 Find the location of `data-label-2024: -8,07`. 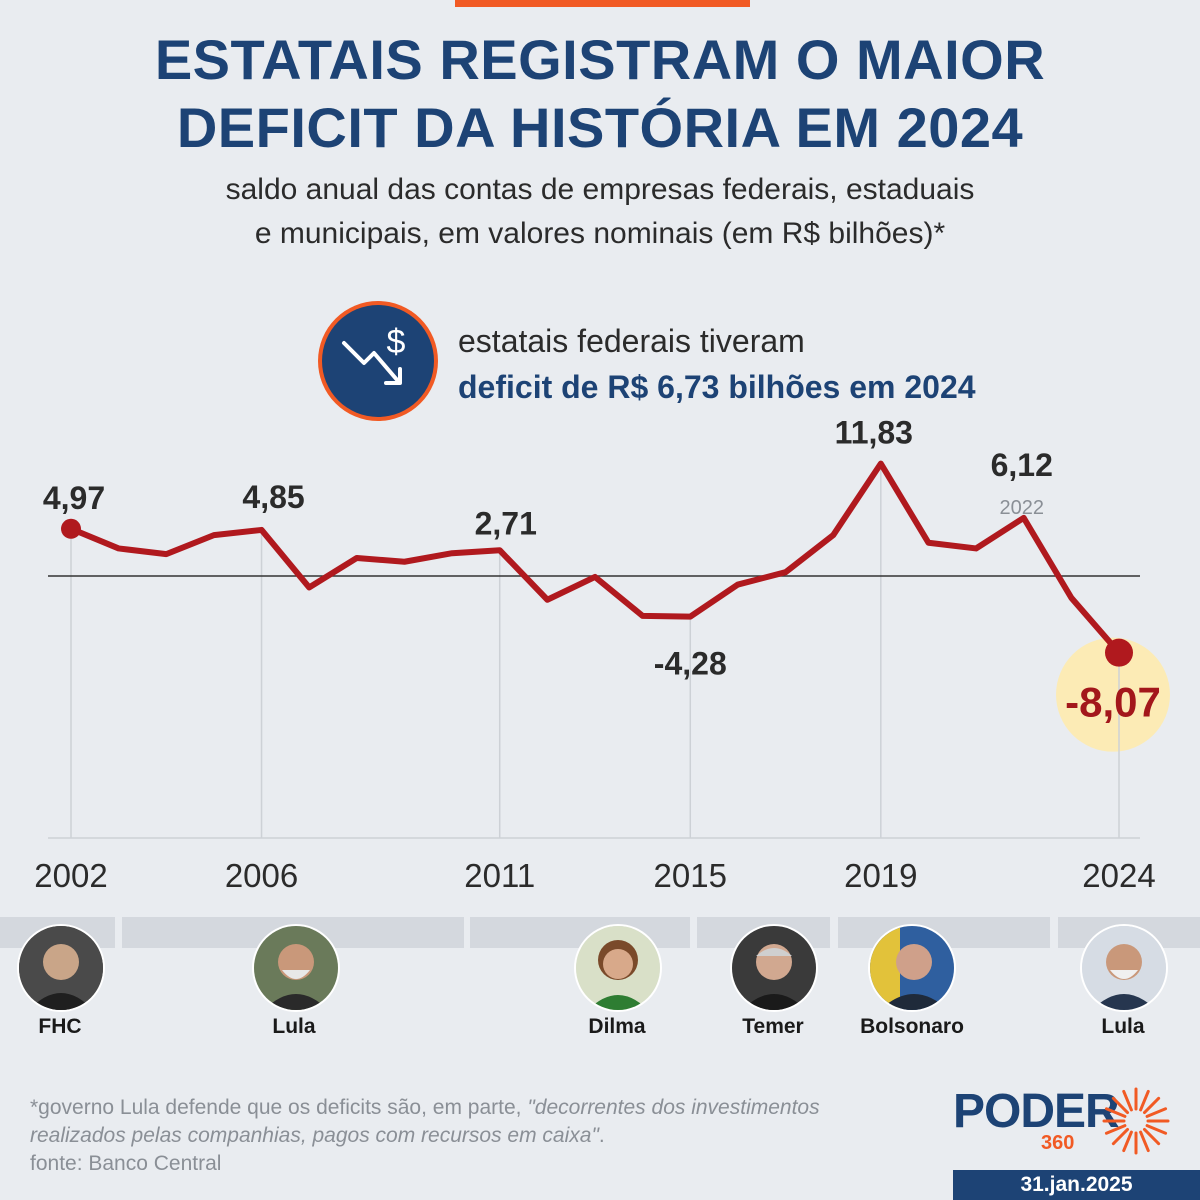

data-label-2024: -8,07 is located at coordinates (1113, 702).